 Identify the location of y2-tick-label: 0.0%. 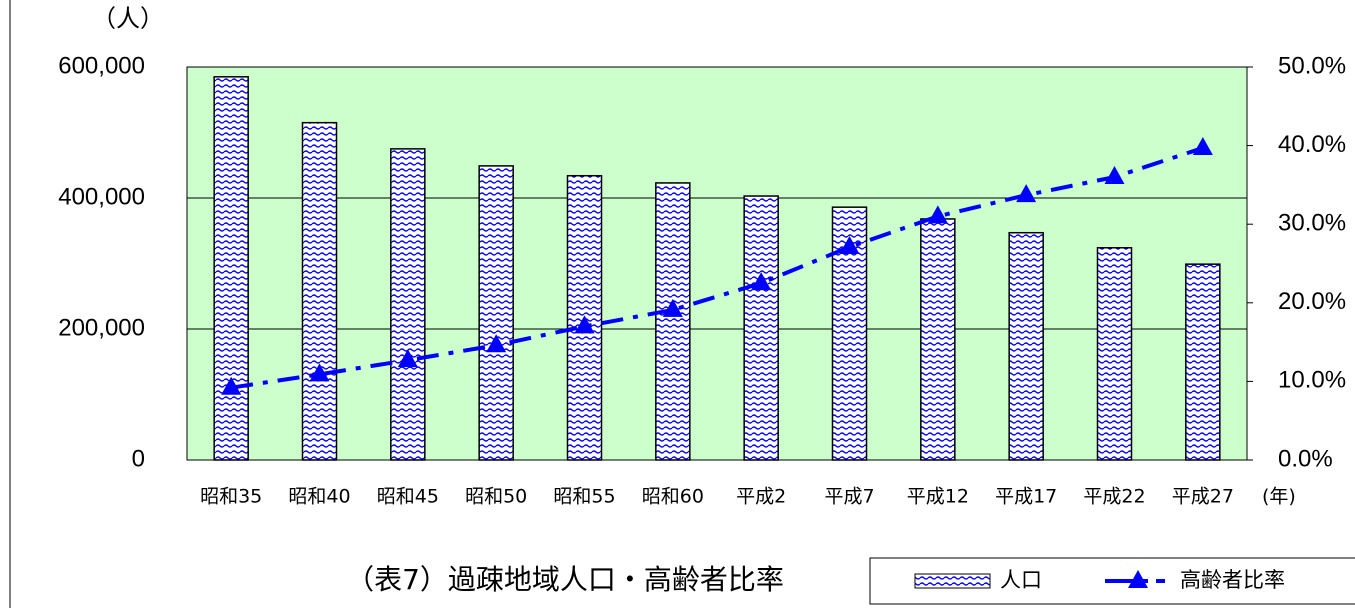
(1305, 458).